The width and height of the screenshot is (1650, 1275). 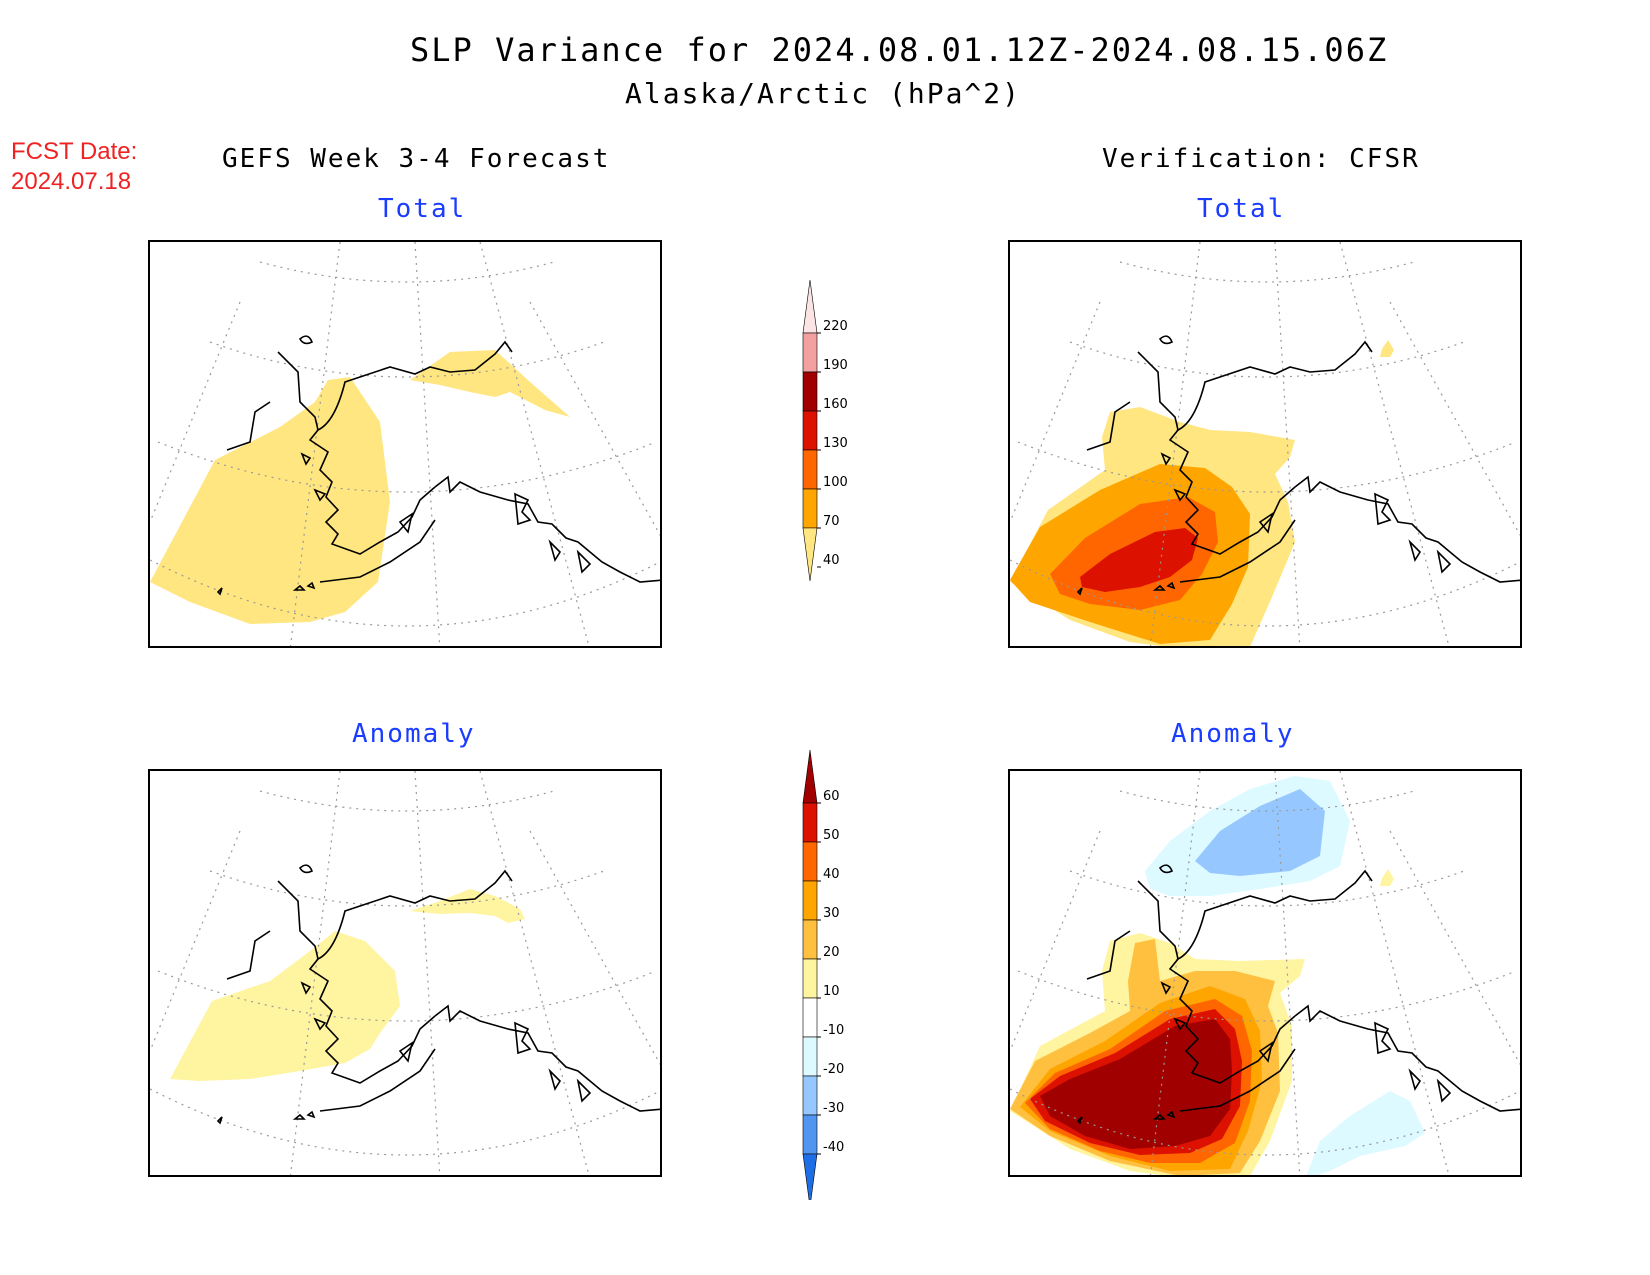 What do you see at coordinates (1241, 209) in the screenshot?
I see `verification-total-label: Total` at bounding box center [1241, 209].